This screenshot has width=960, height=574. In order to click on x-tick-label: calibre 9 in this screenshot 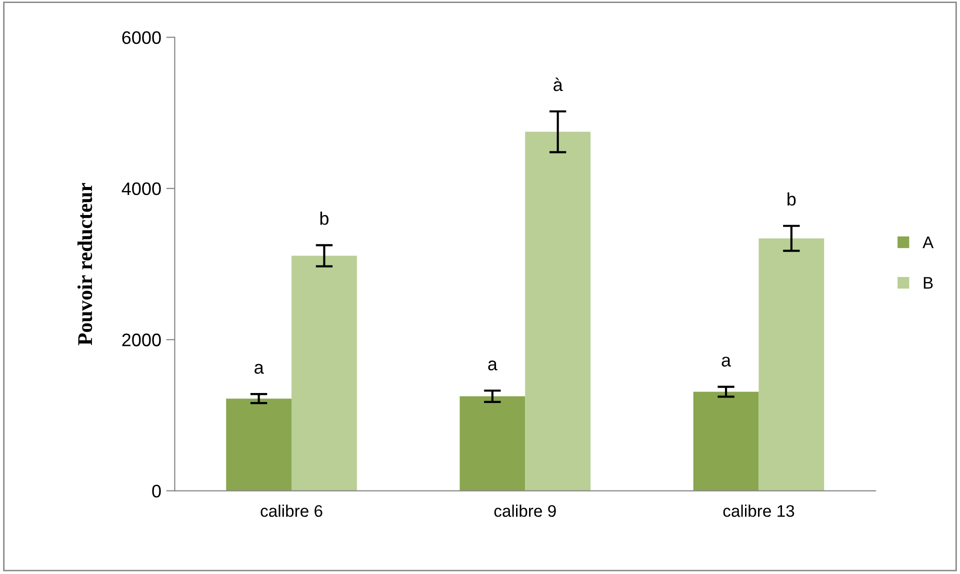, I will do `click(525, 510)`.